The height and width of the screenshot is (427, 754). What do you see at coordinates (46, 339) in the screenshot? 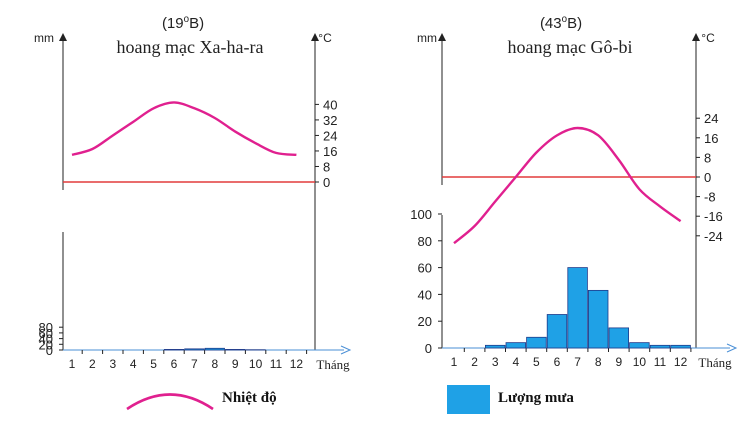
I see `chart1-precip-tick-label: 40` at bounding box center [46, 339].